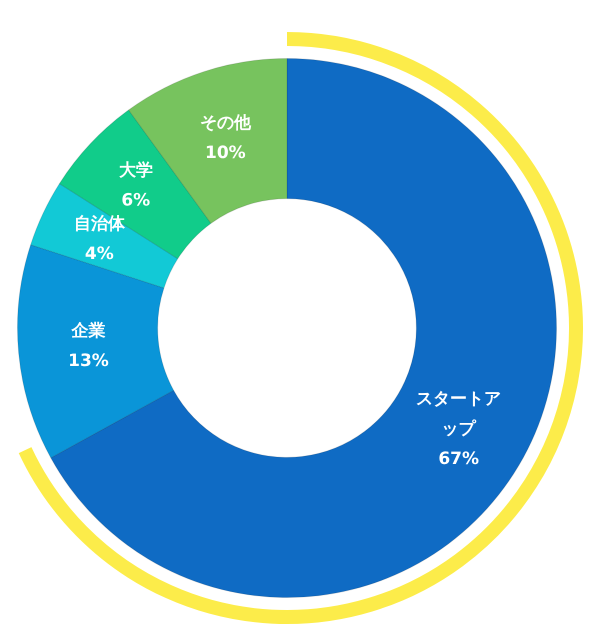 This screenshot has width=608, height=636. I want to click on slice-label: 大学, so click(135, 170).